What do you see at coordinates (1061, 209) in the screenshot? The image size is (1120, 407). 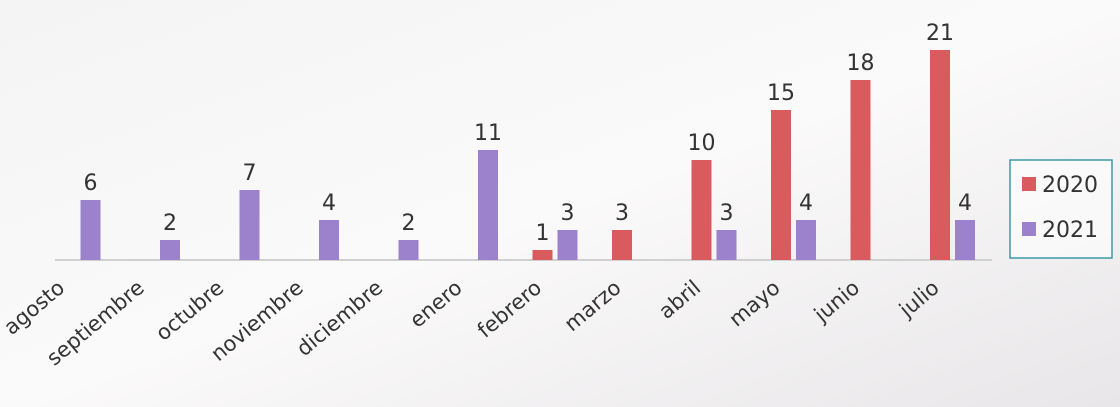 I see `legend-box` at bounding box center [1061, 209].